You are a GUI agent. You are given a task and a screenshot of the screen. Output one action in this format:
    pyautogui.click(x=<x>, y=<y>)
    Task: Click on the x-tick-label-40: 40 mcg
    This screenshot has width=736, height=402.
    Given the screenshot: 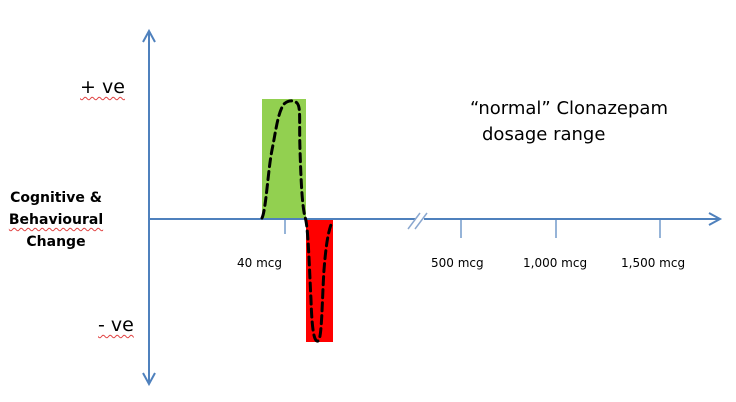 What is the action you would take?
    pyautogui.click(x=259, y=263)
    